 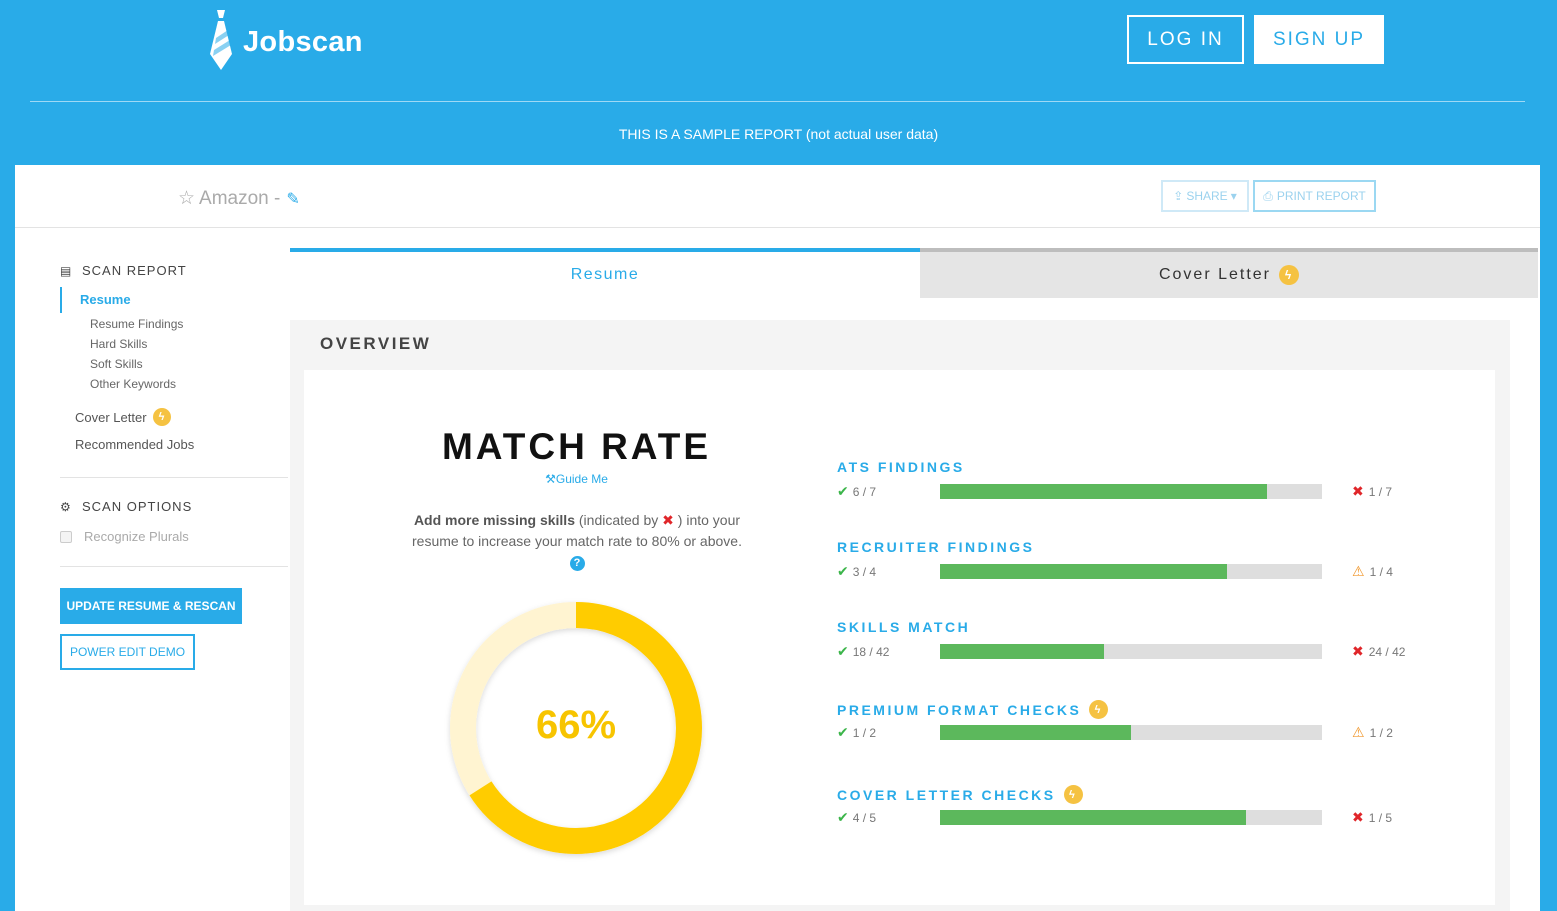 I want to click on scan-options-heading: ⚙ SCAN OPTIONS, so click(x=126, y=506).